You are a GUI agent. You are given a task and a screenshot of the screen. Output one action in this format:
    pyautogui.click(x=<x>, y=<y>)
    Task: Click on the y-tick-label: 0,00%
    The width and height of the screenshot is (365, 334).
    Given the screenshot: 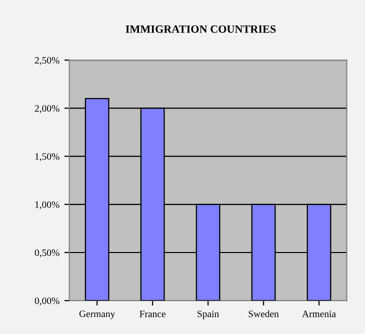 What is the action you would take?
    pyautogui.click(x=47, y=302)
    